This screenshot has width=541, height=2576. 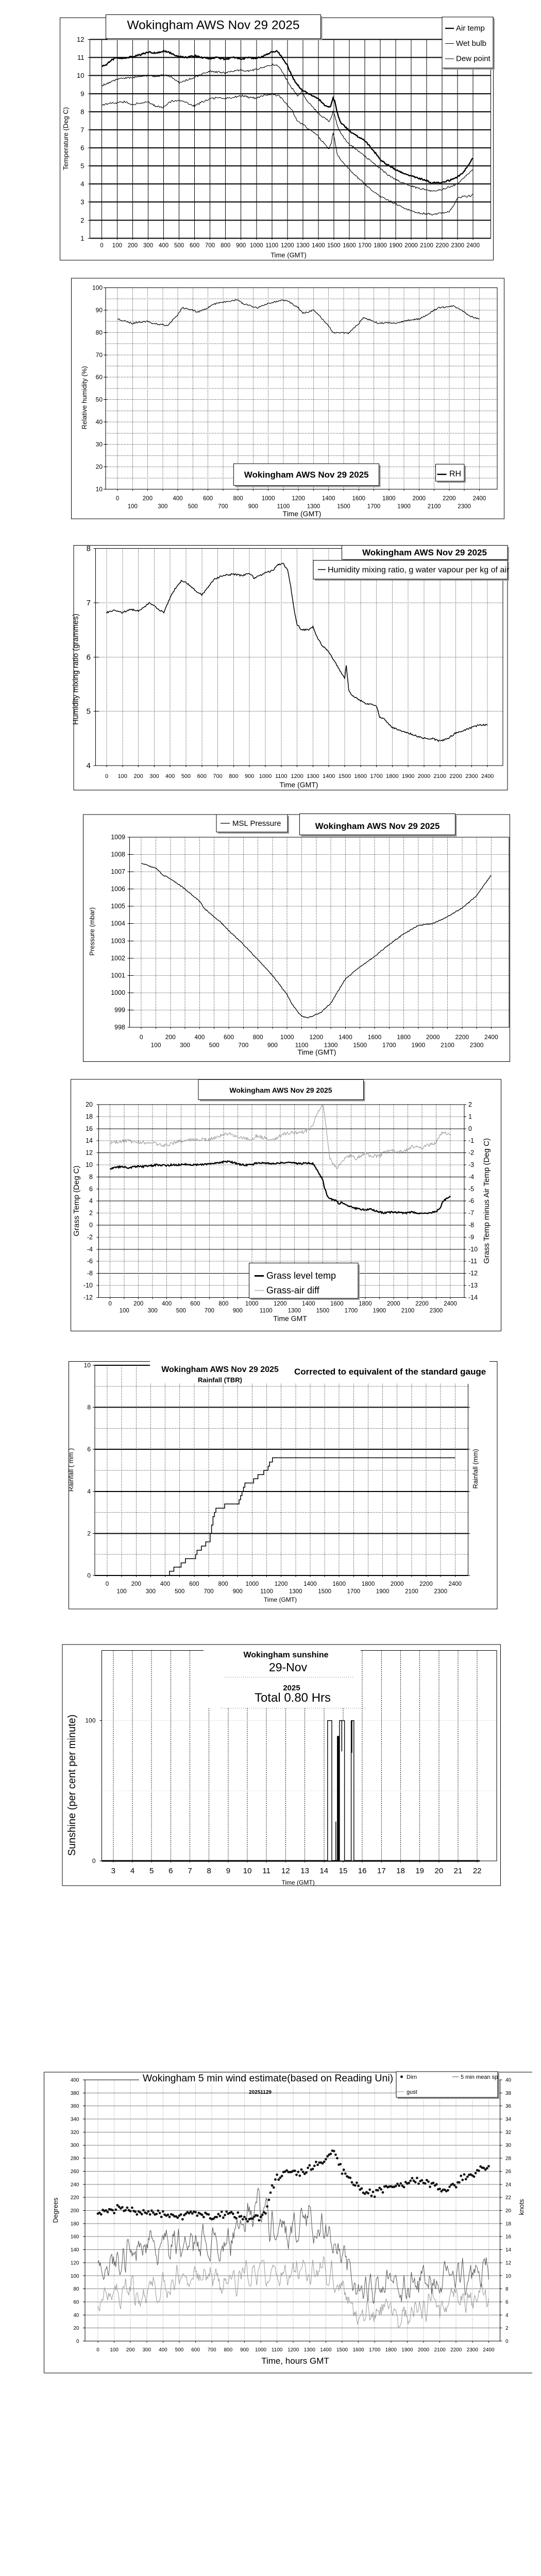 What do you see at coordinates (475, 1468) in the screenshot?
I see `svg-text: Rainfall (mm)` at bounding box center [475, 1468].